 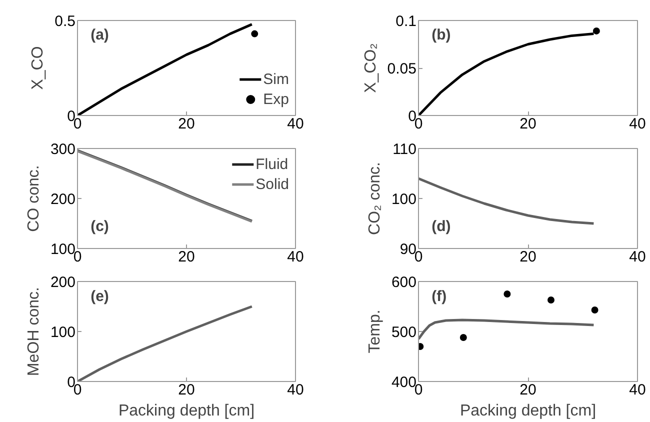 What do you see at coordinates (63, 149) in the screenshot?
I see `y-tick-label: 300` at bounding box center [63, 149].